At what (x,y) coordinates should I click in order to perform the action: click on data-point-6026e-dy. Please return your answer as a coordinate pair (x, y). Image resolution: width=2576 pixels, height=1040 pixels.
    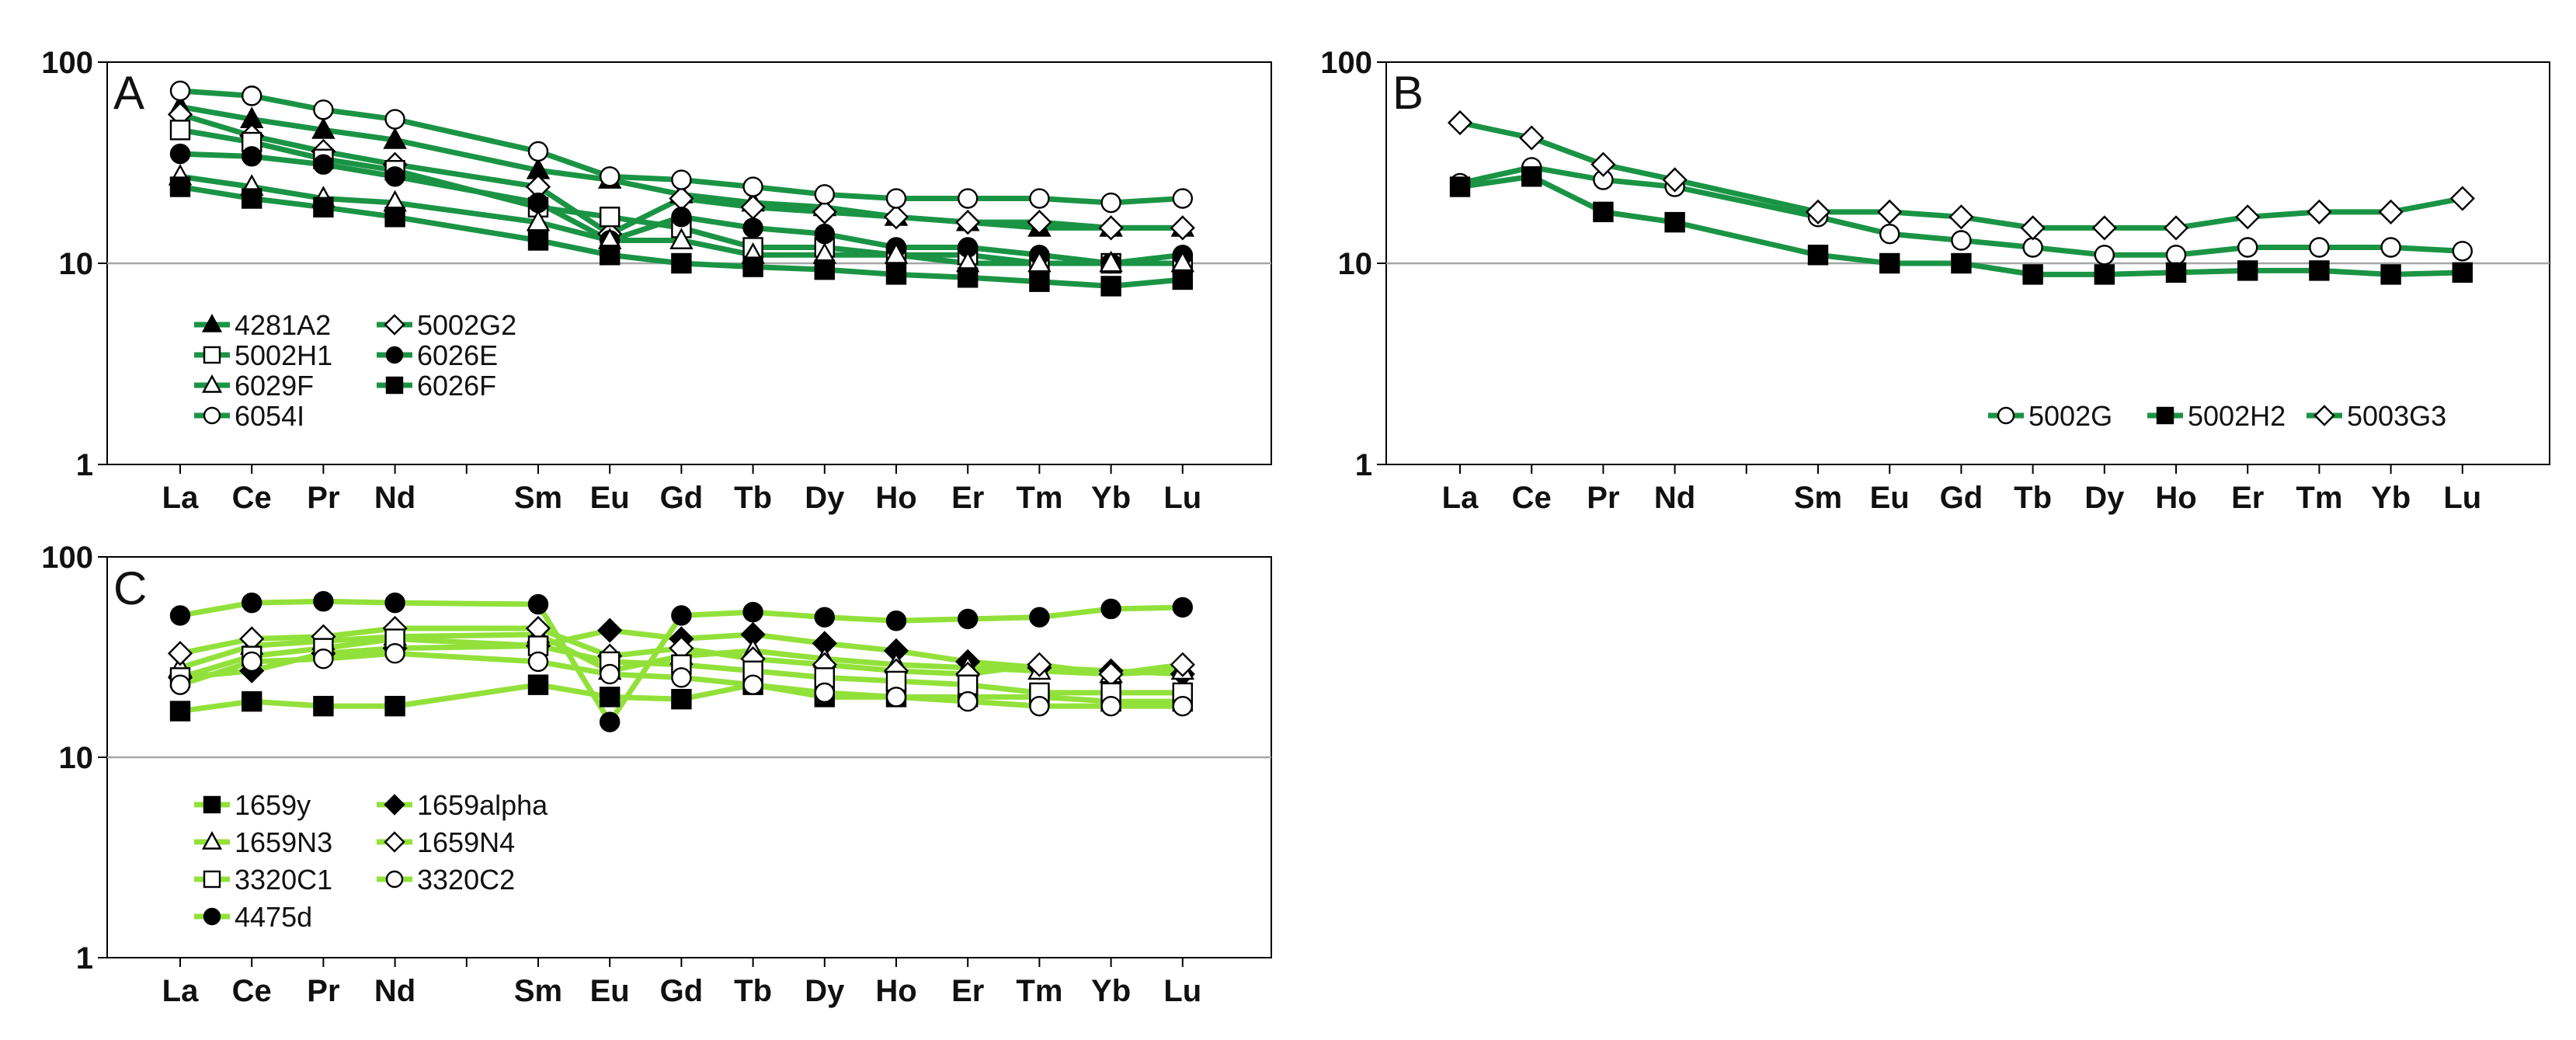
    Looking at the image, I should click on (825, 234).